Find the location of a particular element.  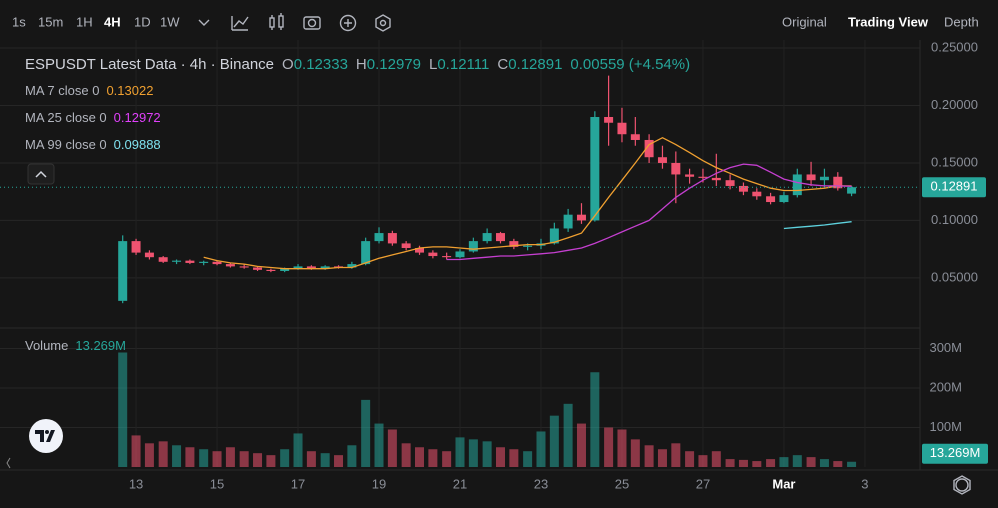

x-tick-label: Mar is located at coordinates (783, 483).